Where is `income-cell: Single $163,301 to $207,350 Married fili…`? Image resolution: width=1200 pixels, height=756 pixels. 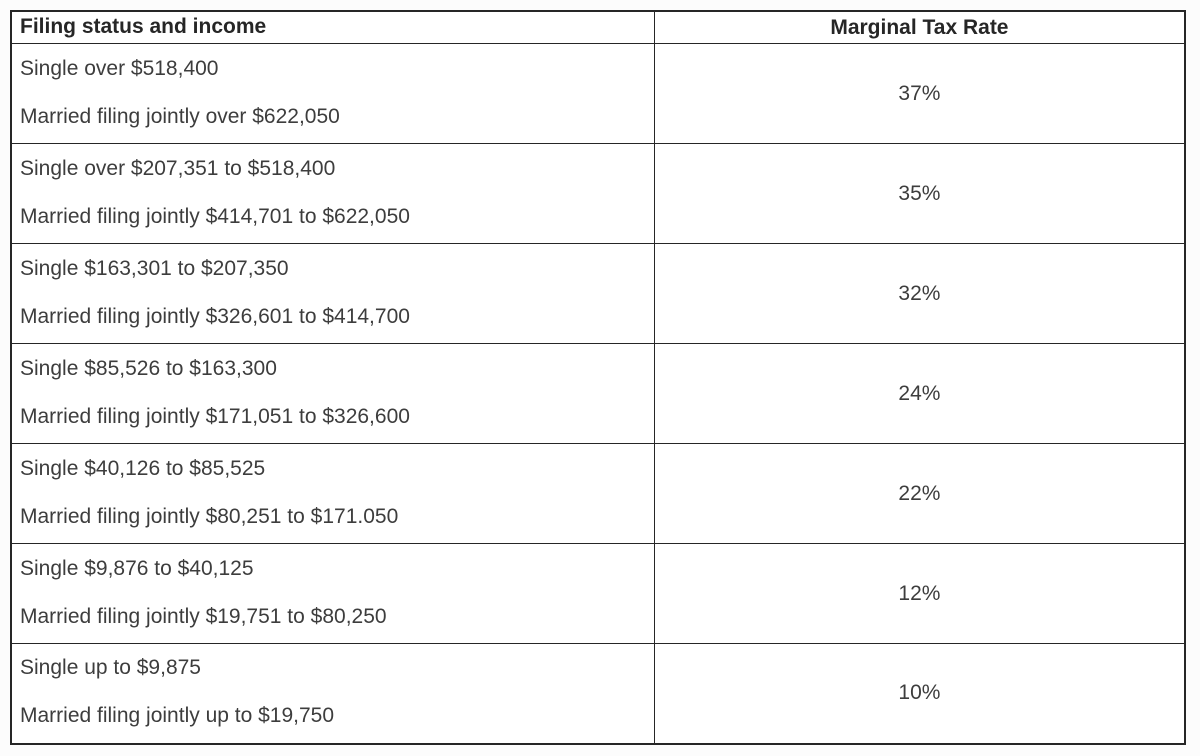
income-cell: Single $163,301 to $207,350 Married fili… is located at coordinates (332, 293).